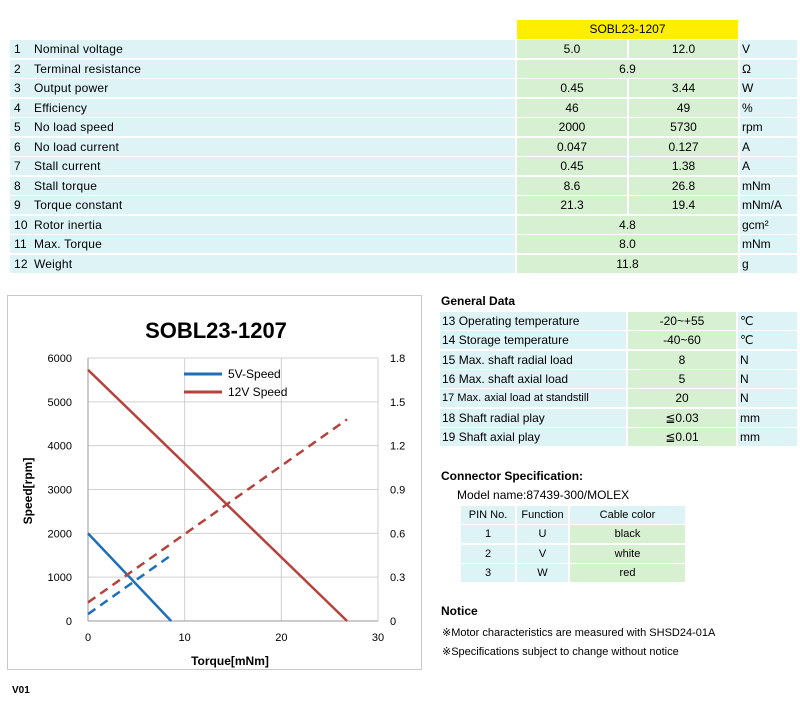 This screenshot has height=705, width=800. What do you see at coordinates (627, 534) in the screenshot?
I see `pin-cell: black` at bounding box center [627, 534].